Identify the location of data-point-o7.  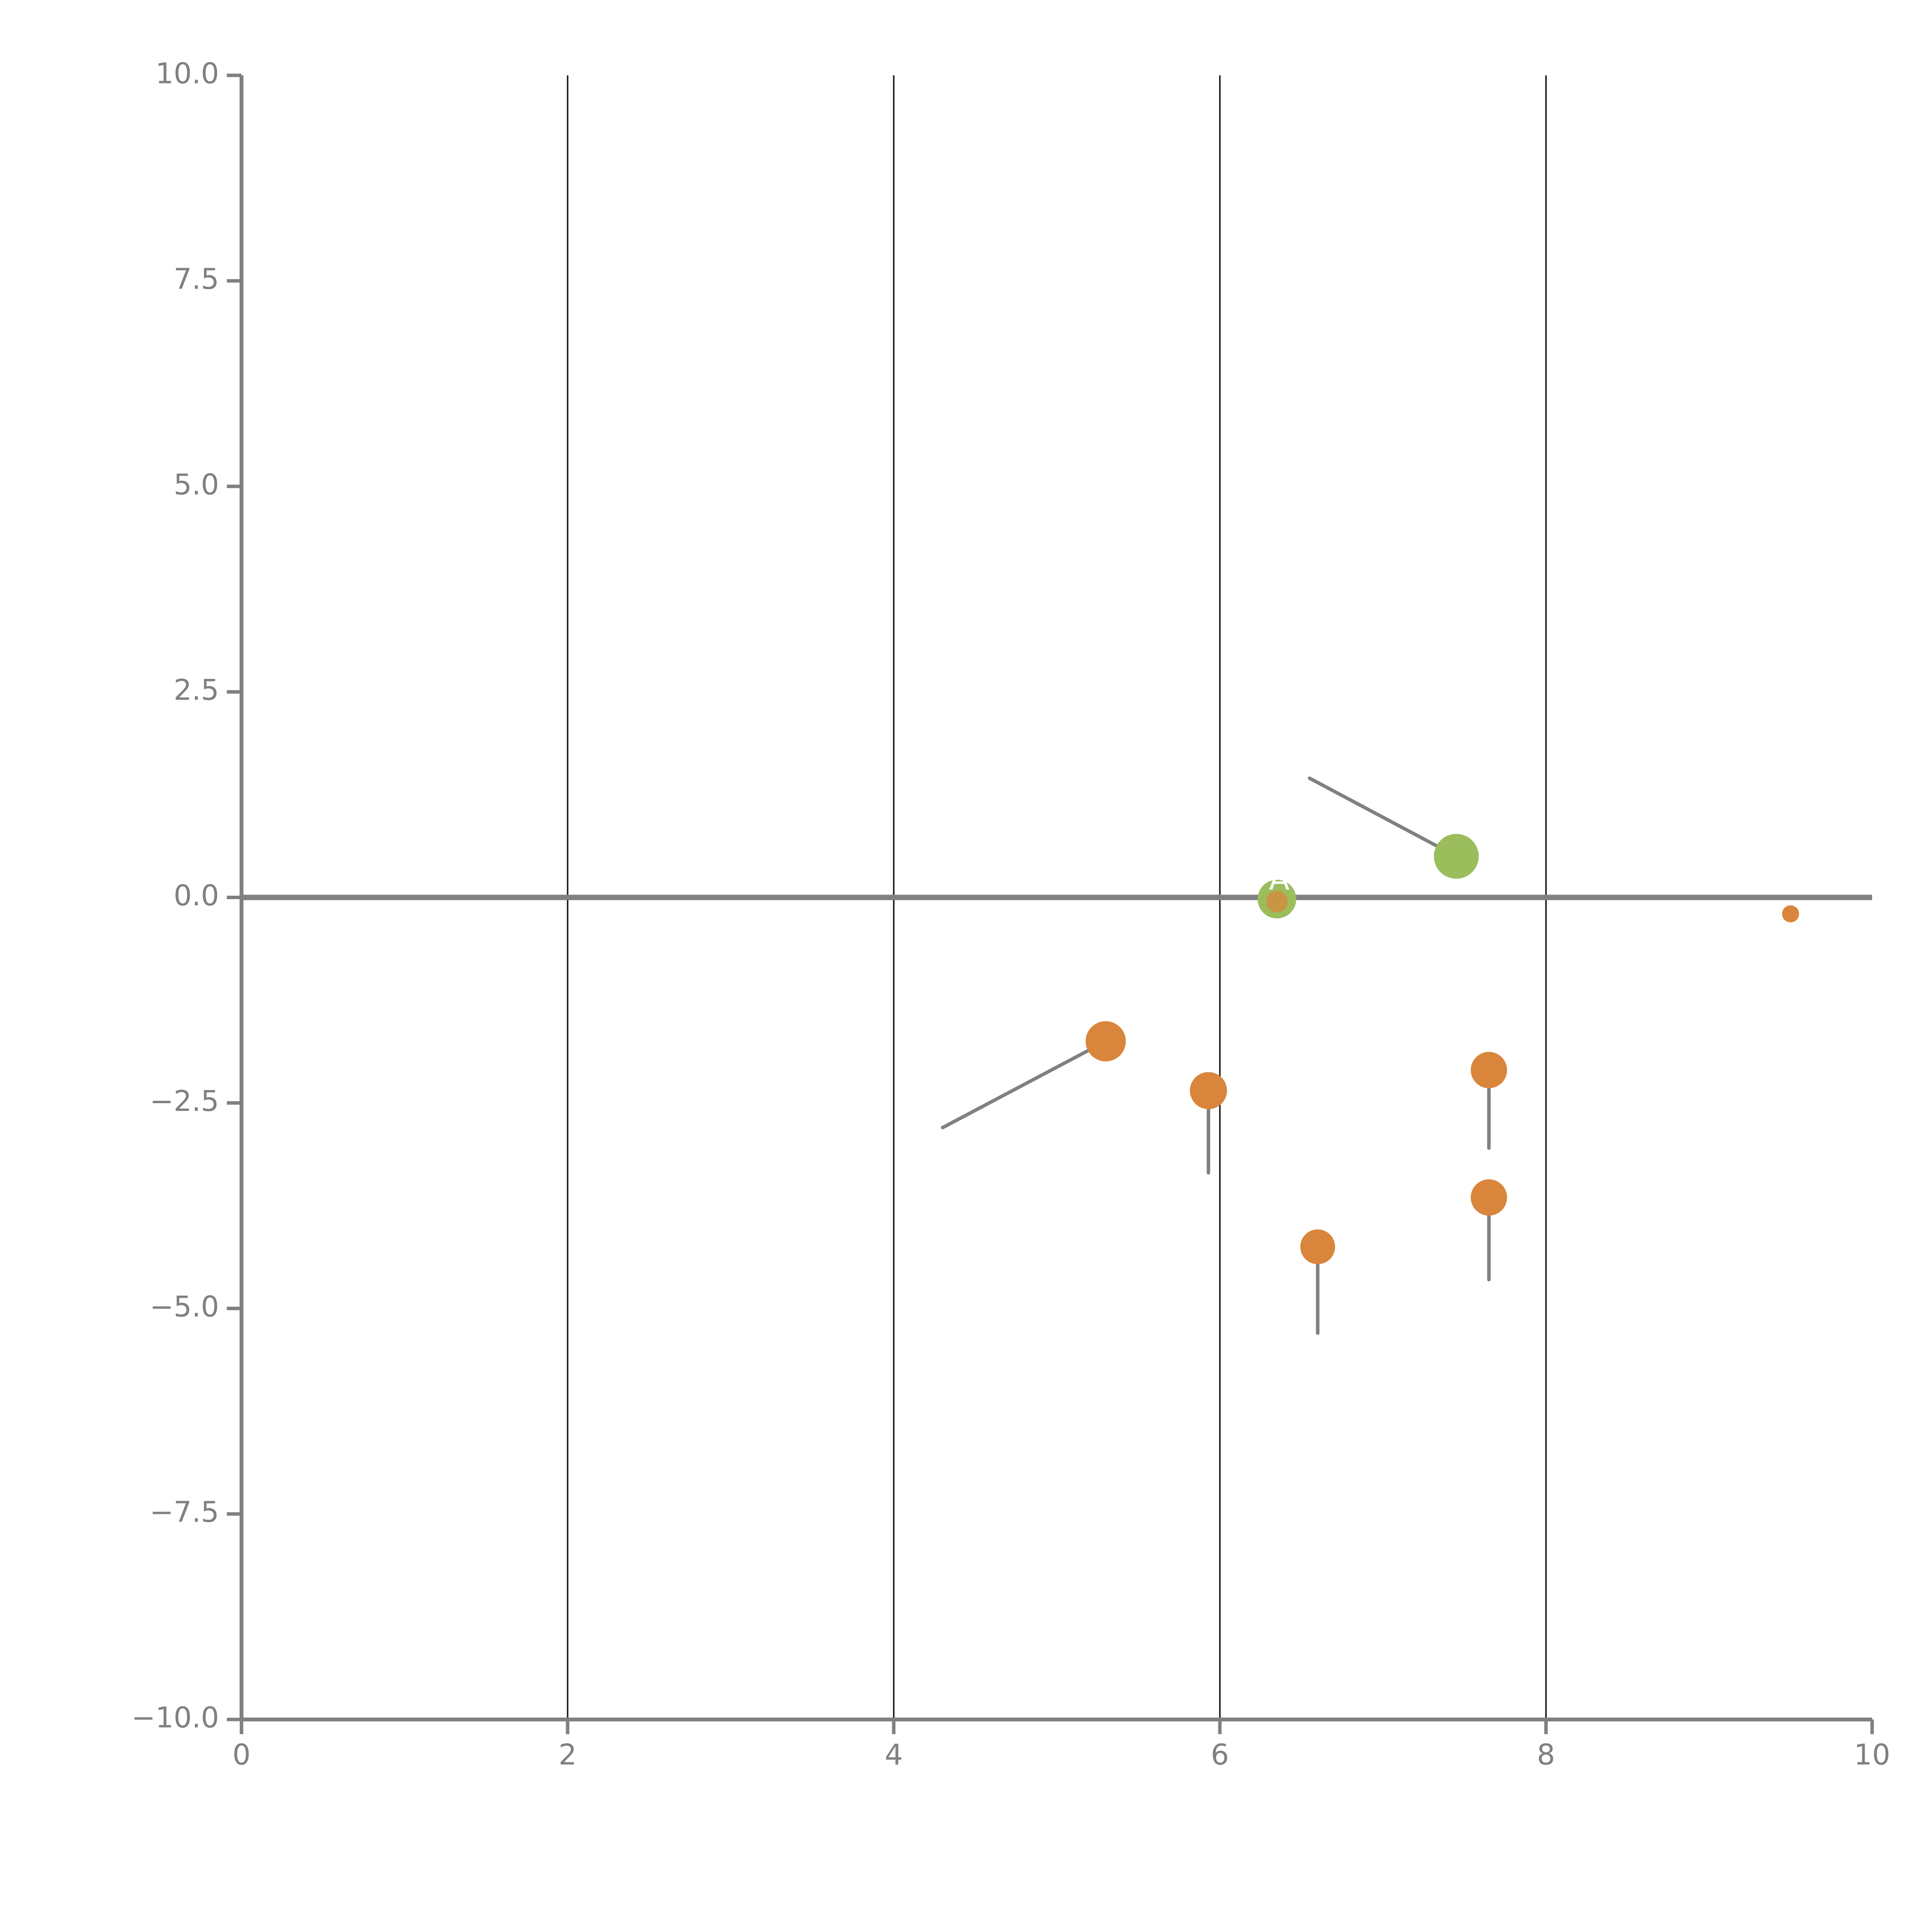
(1790, 914).